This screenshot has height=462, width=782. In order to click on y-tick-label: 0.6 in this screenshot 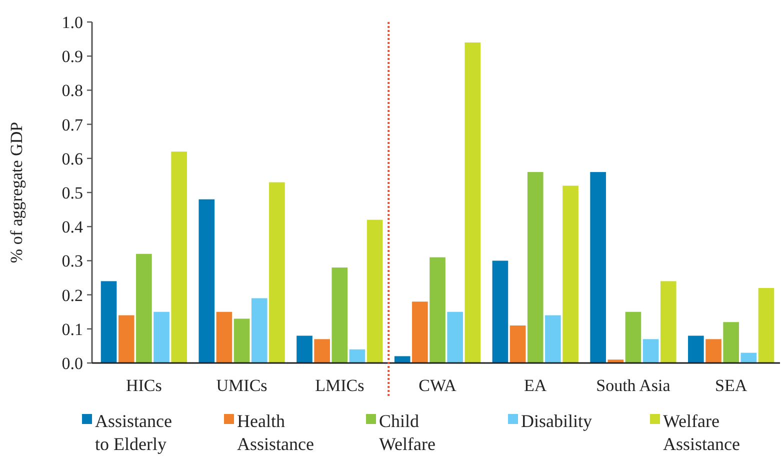, I will do `click(72, 158)`.